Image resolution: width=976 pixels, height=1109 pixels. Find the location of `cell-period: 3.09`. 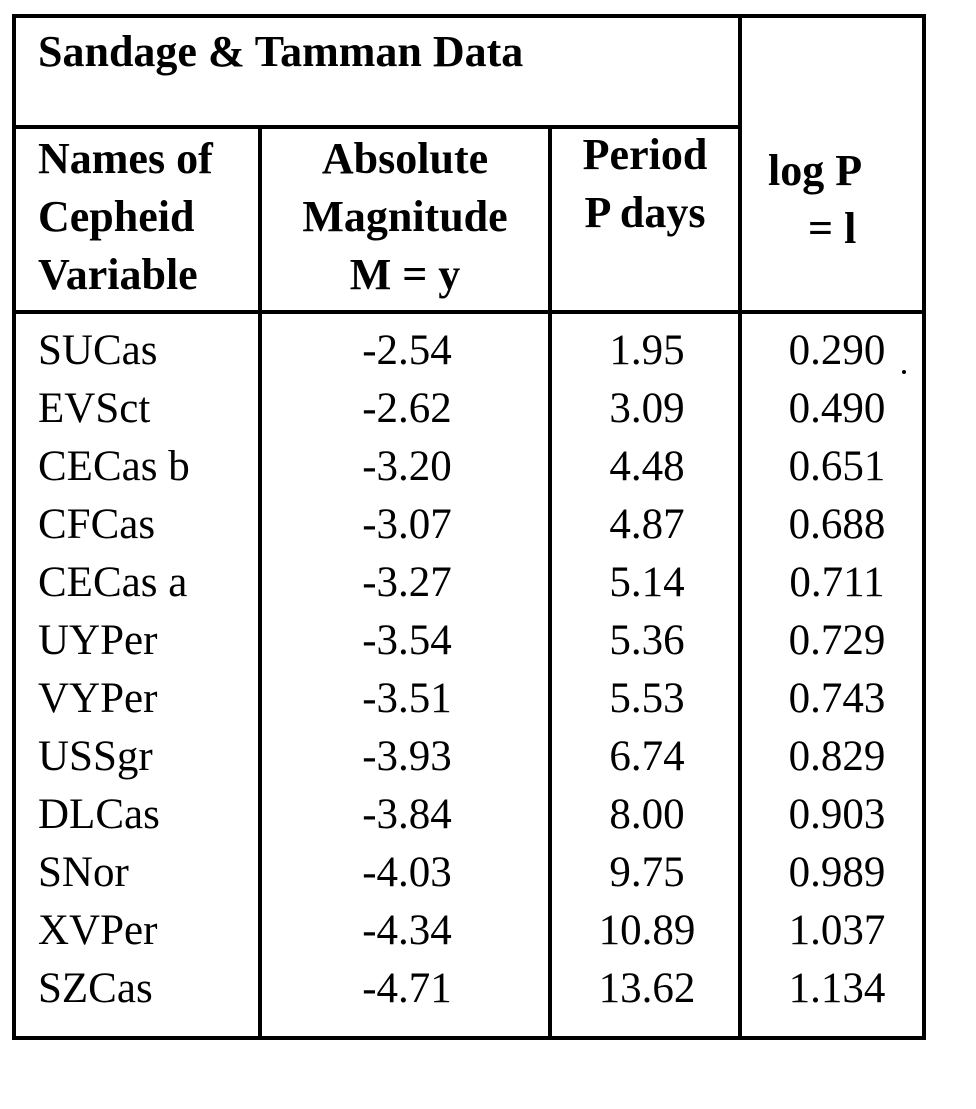

cell-period: 3.09 is located at coordinates (647, 408).